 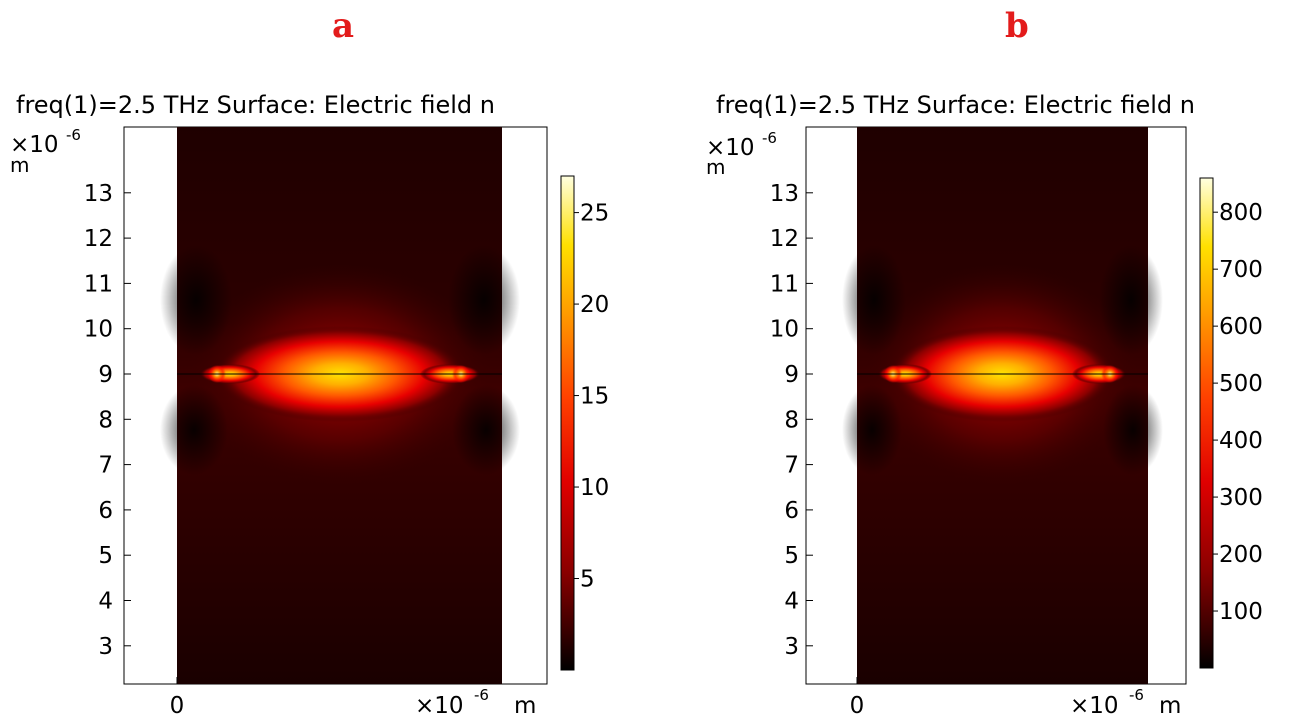 What do you see at coordinates (587, 580) in the screenshot?
I see `colorbar-tick-label: 5` at bounding box center [587, 580].